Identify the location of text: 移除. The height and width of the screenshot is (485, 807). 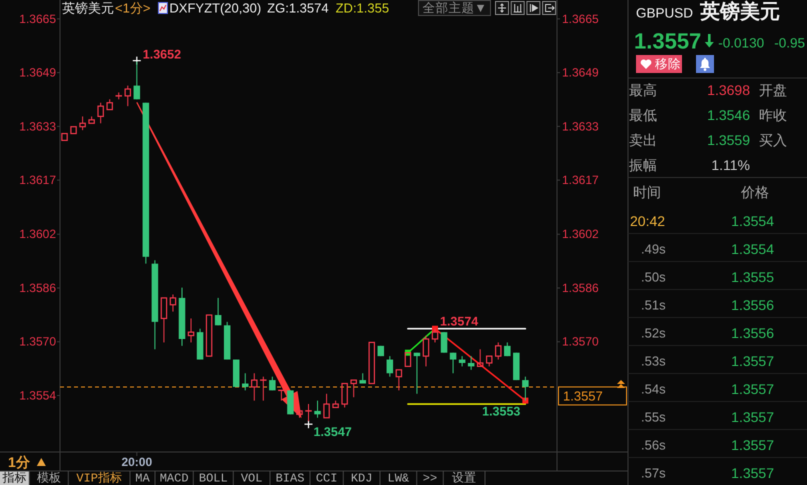
(668, 64).